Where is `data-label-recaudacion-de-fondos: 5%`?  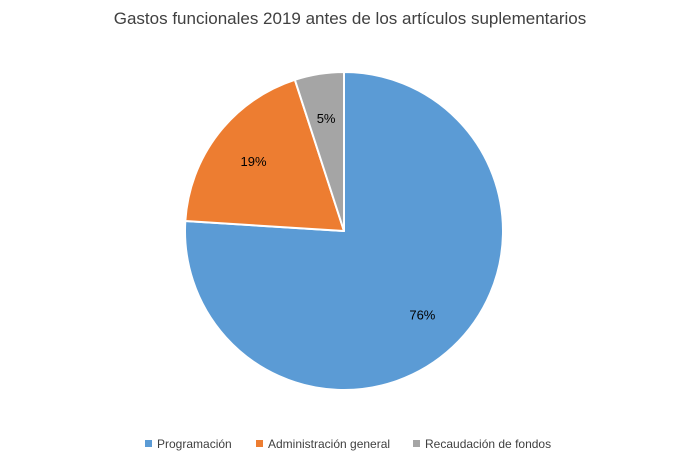
data-label-recaudacion-de-fondos: 5% is located at coordinates (326, 118).